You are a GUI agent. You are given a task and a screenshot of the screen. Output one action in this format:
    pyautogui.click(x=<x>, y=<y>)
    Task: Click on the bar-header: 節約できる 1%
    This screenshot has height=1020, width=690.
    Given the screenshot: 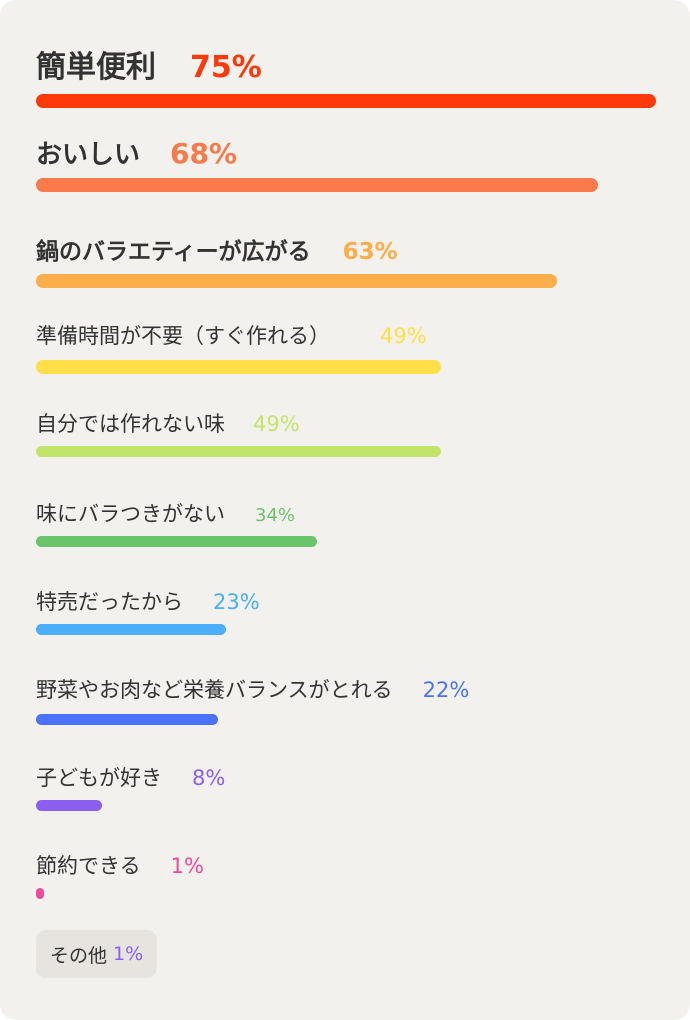 What is the action you would take?
    pyautogui.click(x=120, y=865)
    